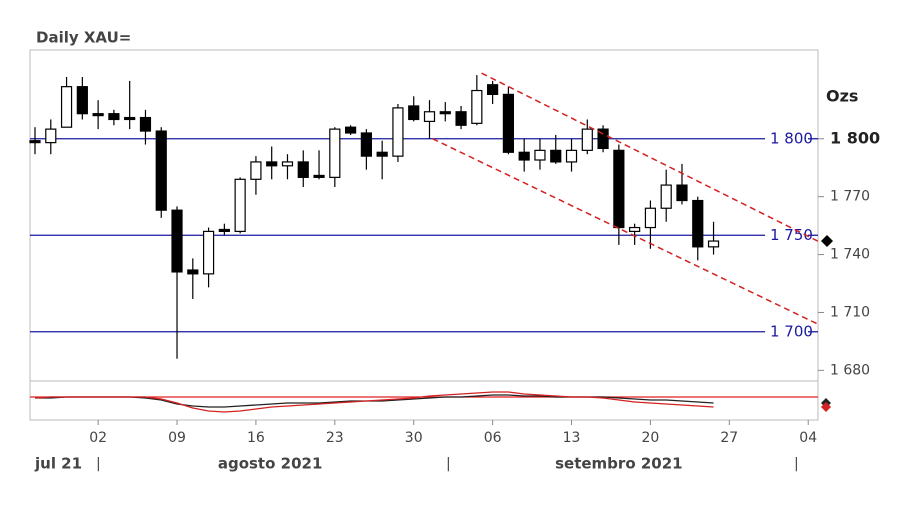  Describe the element at coordinates (651, 438) in the screenshot. I see `x-tick-label: 20` at that location.